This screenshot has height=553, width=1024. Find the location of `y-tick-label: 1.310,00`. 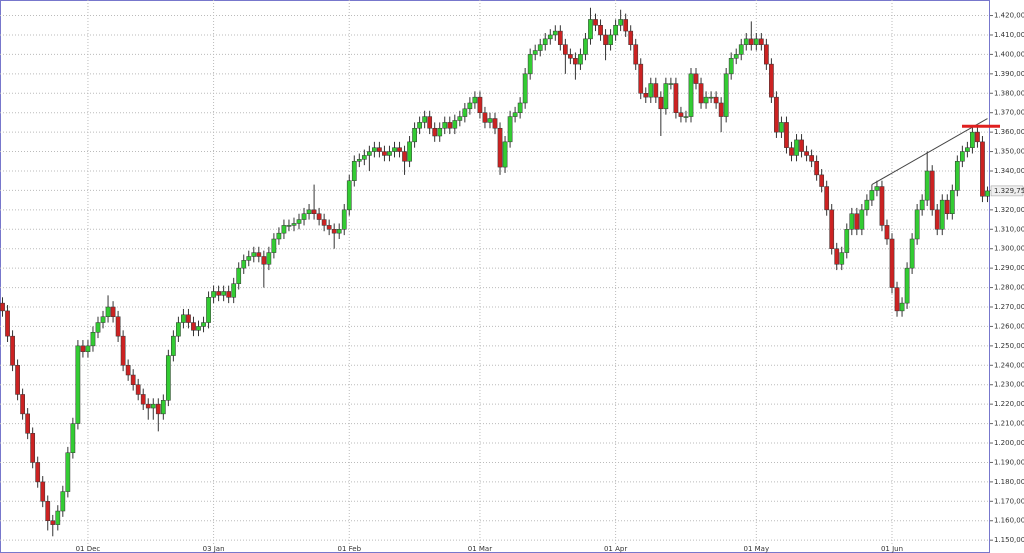

y-tick-label: 1.310,00 is located at coordinates (1009, 229).